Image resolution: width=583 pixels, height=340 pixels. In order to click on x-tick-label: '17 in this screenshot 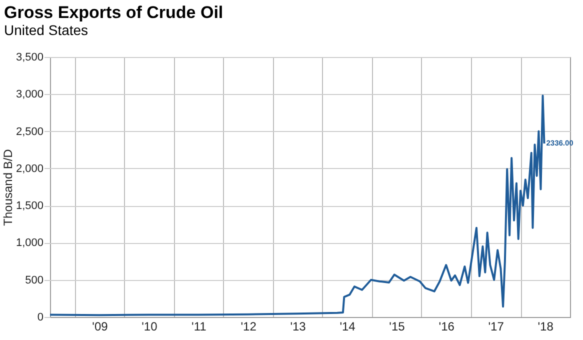, I will do `click(496, 327)`.